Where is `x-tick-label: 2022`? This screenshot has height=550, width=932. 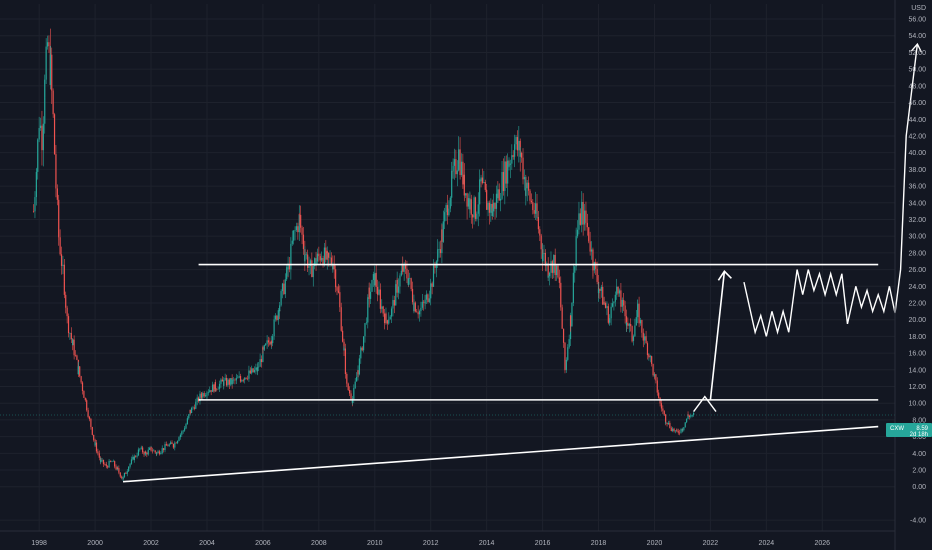
x-tick-label: 2022 is located at coordinates (711, 543).